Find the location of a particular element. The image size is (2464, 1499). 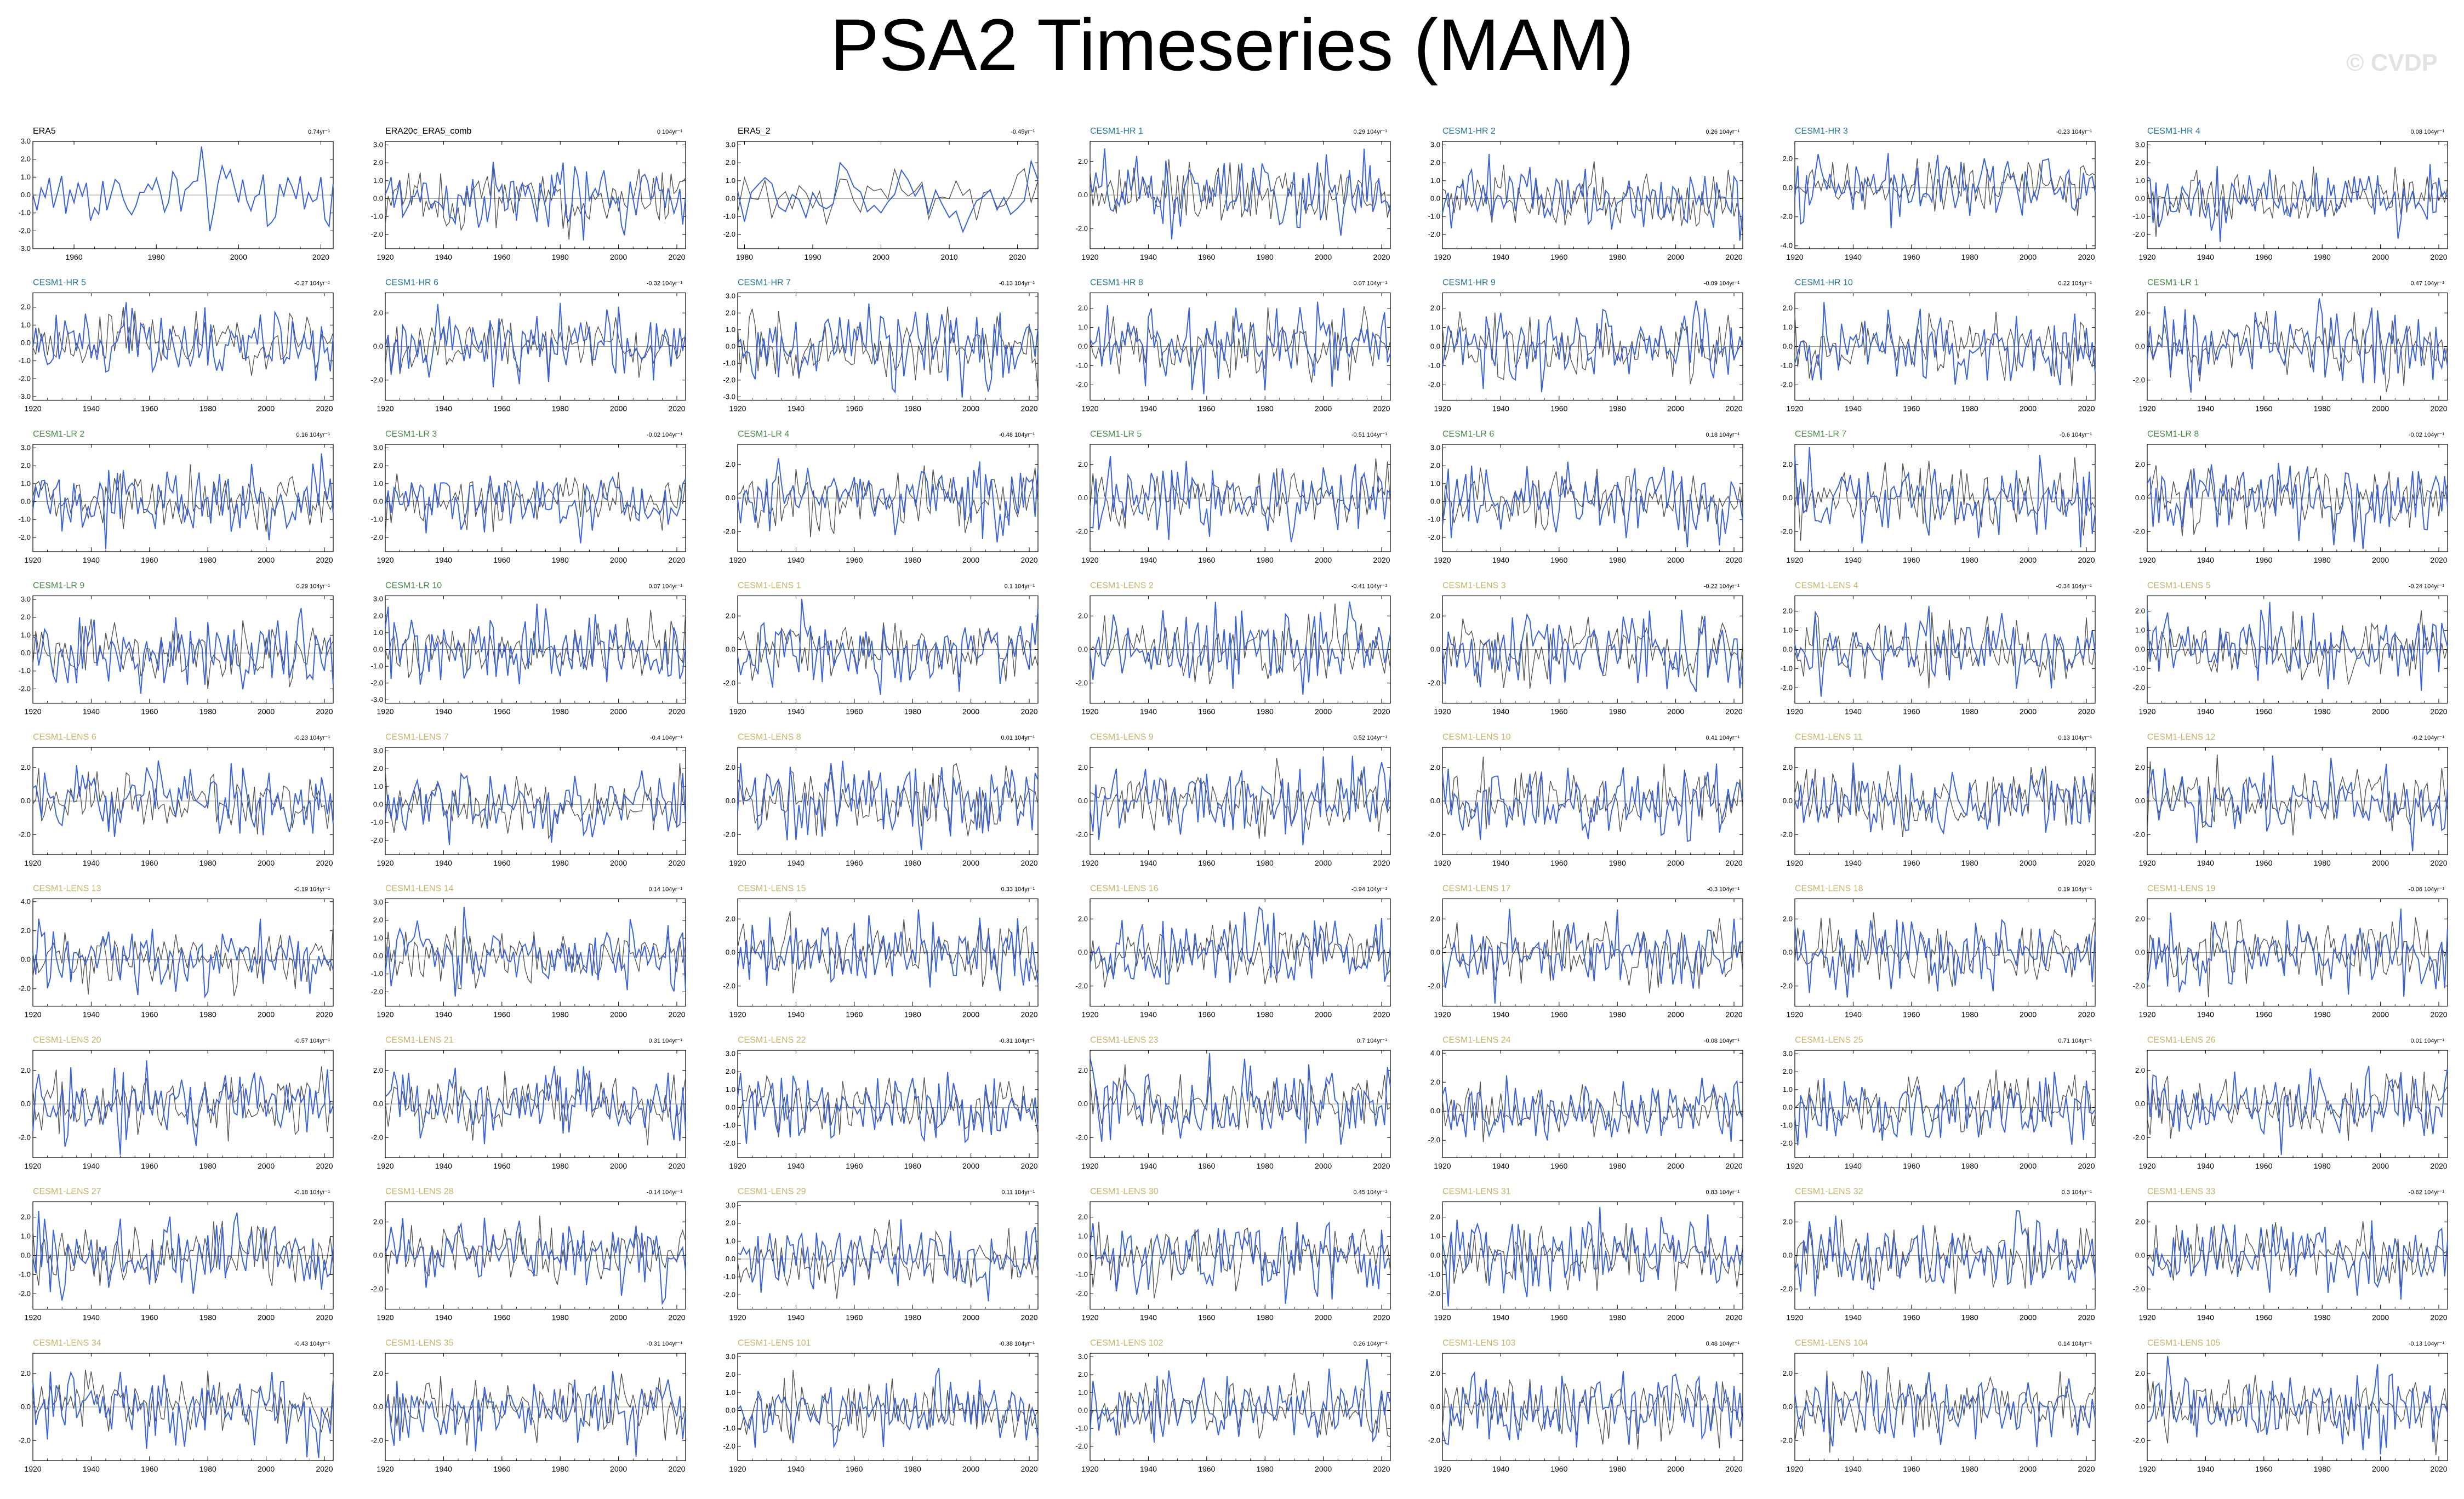

trend-label: -0.3 104yr⁻¹ is located at coordinates (1723, 889).